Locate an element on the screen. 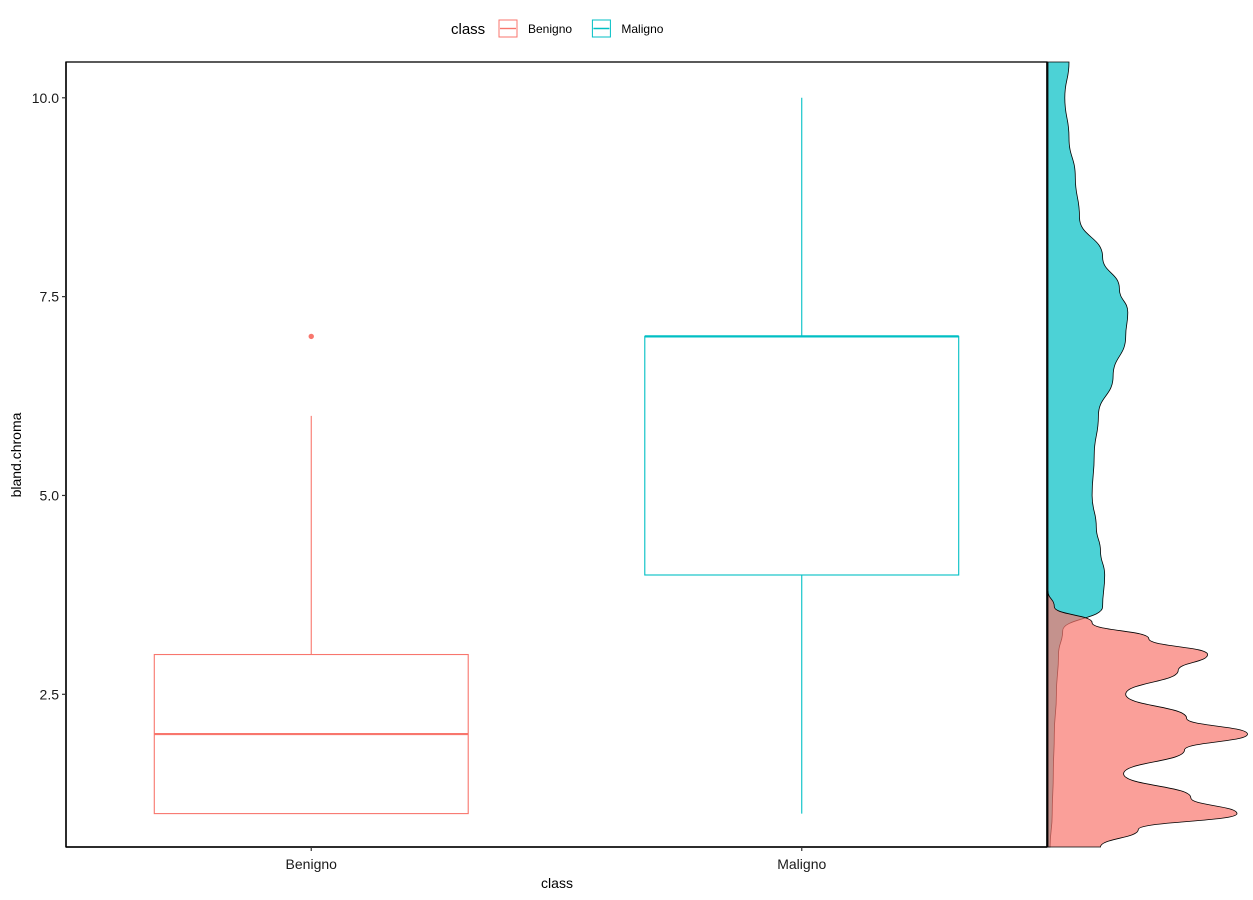 The width and height of the screenshot is (1253, 900). box is located at coordinates (802, 455).